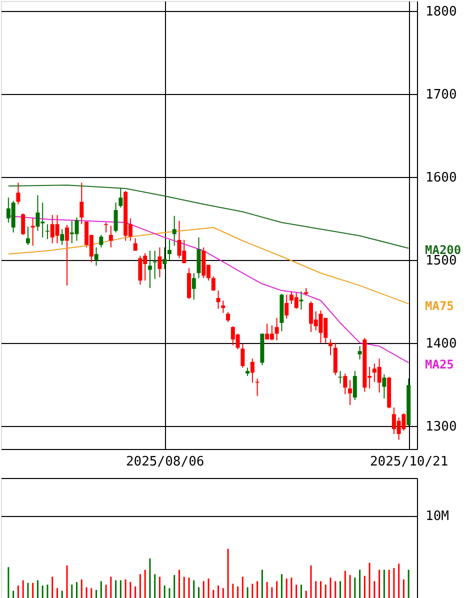 The width and height of the screenshot is (472, 598). Describe the element at coordinates (441, 94) in the screenshot. I see `y-tick-label: 1700` at that location.